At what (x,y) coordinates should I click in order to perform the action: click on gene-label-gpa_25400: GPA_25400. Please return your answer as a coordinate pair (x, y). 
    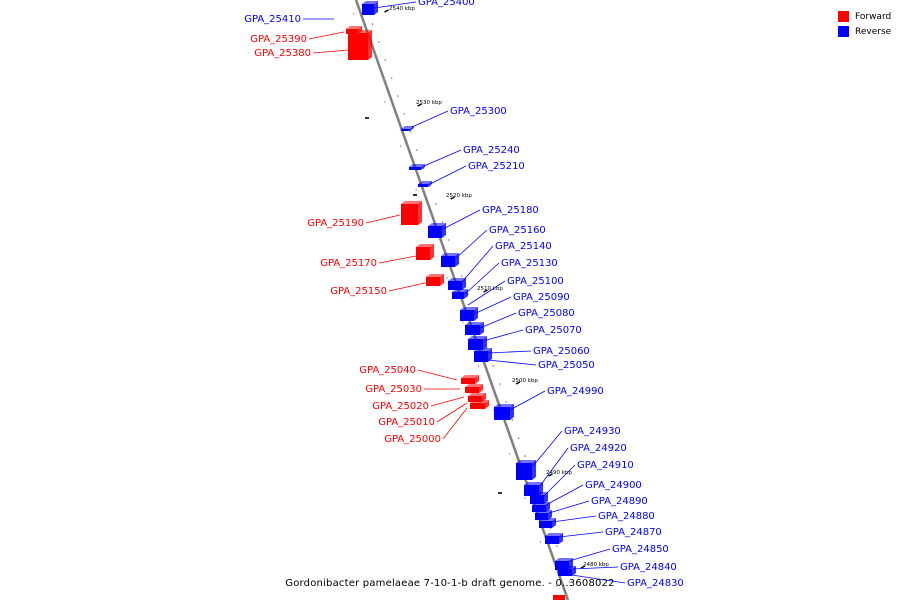
    Looking at the image, I should click on (446, 4).